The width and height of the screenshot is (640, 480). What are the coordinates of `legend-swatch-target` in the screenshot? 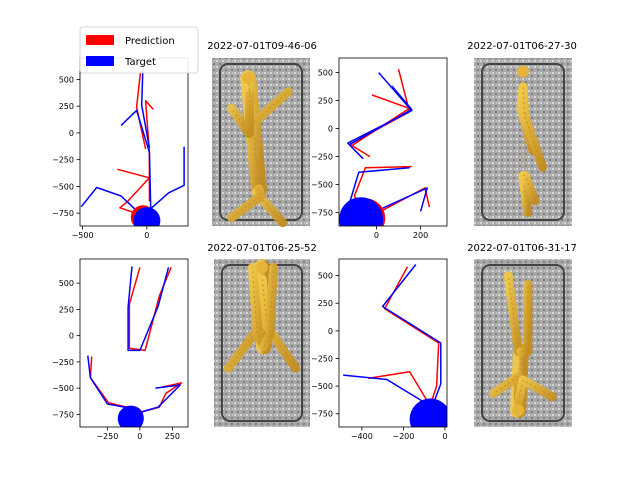 It's located at (100, 61).